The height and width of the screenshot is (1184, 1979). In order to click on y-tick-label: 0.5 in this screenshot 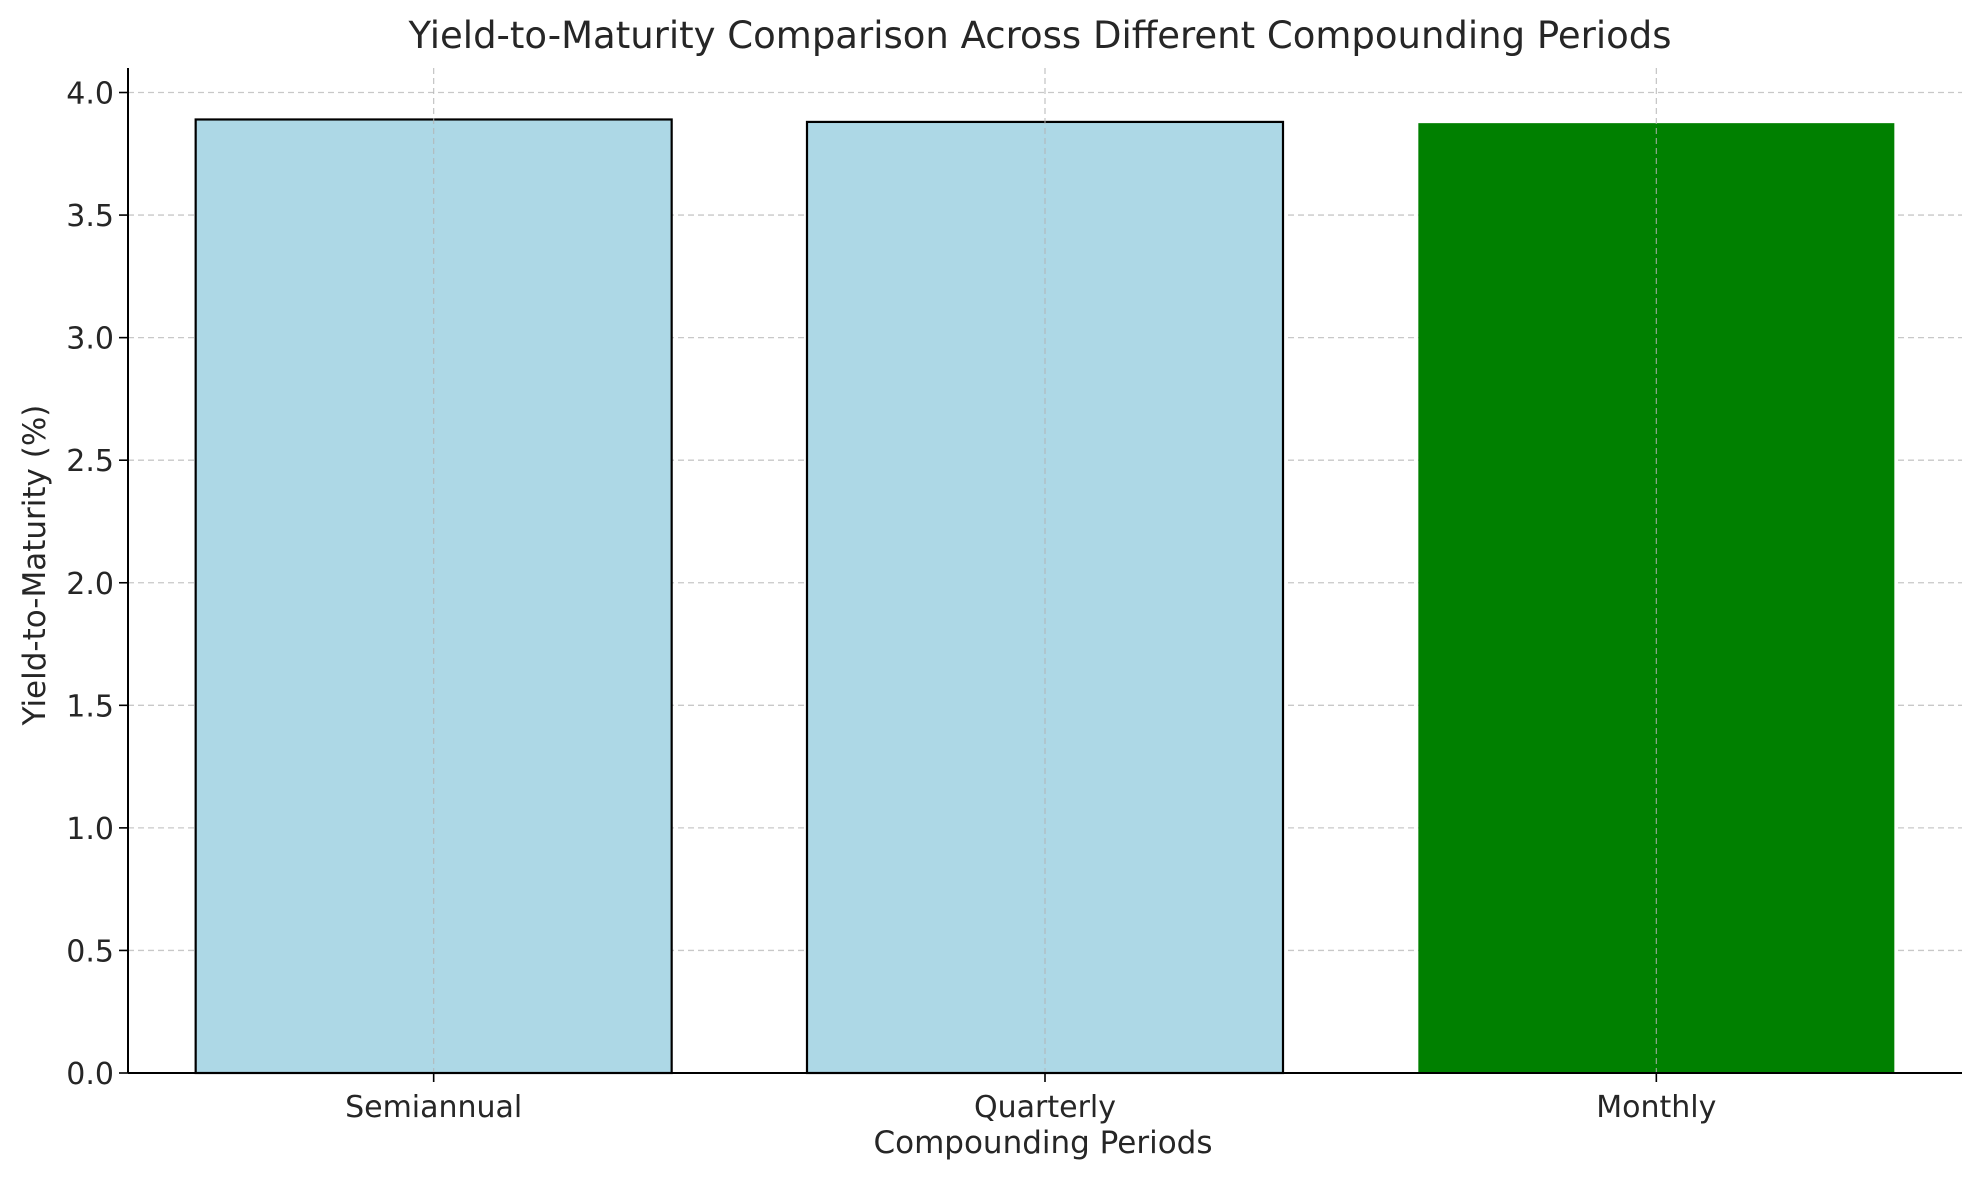, I will do `click(90, 951)`.